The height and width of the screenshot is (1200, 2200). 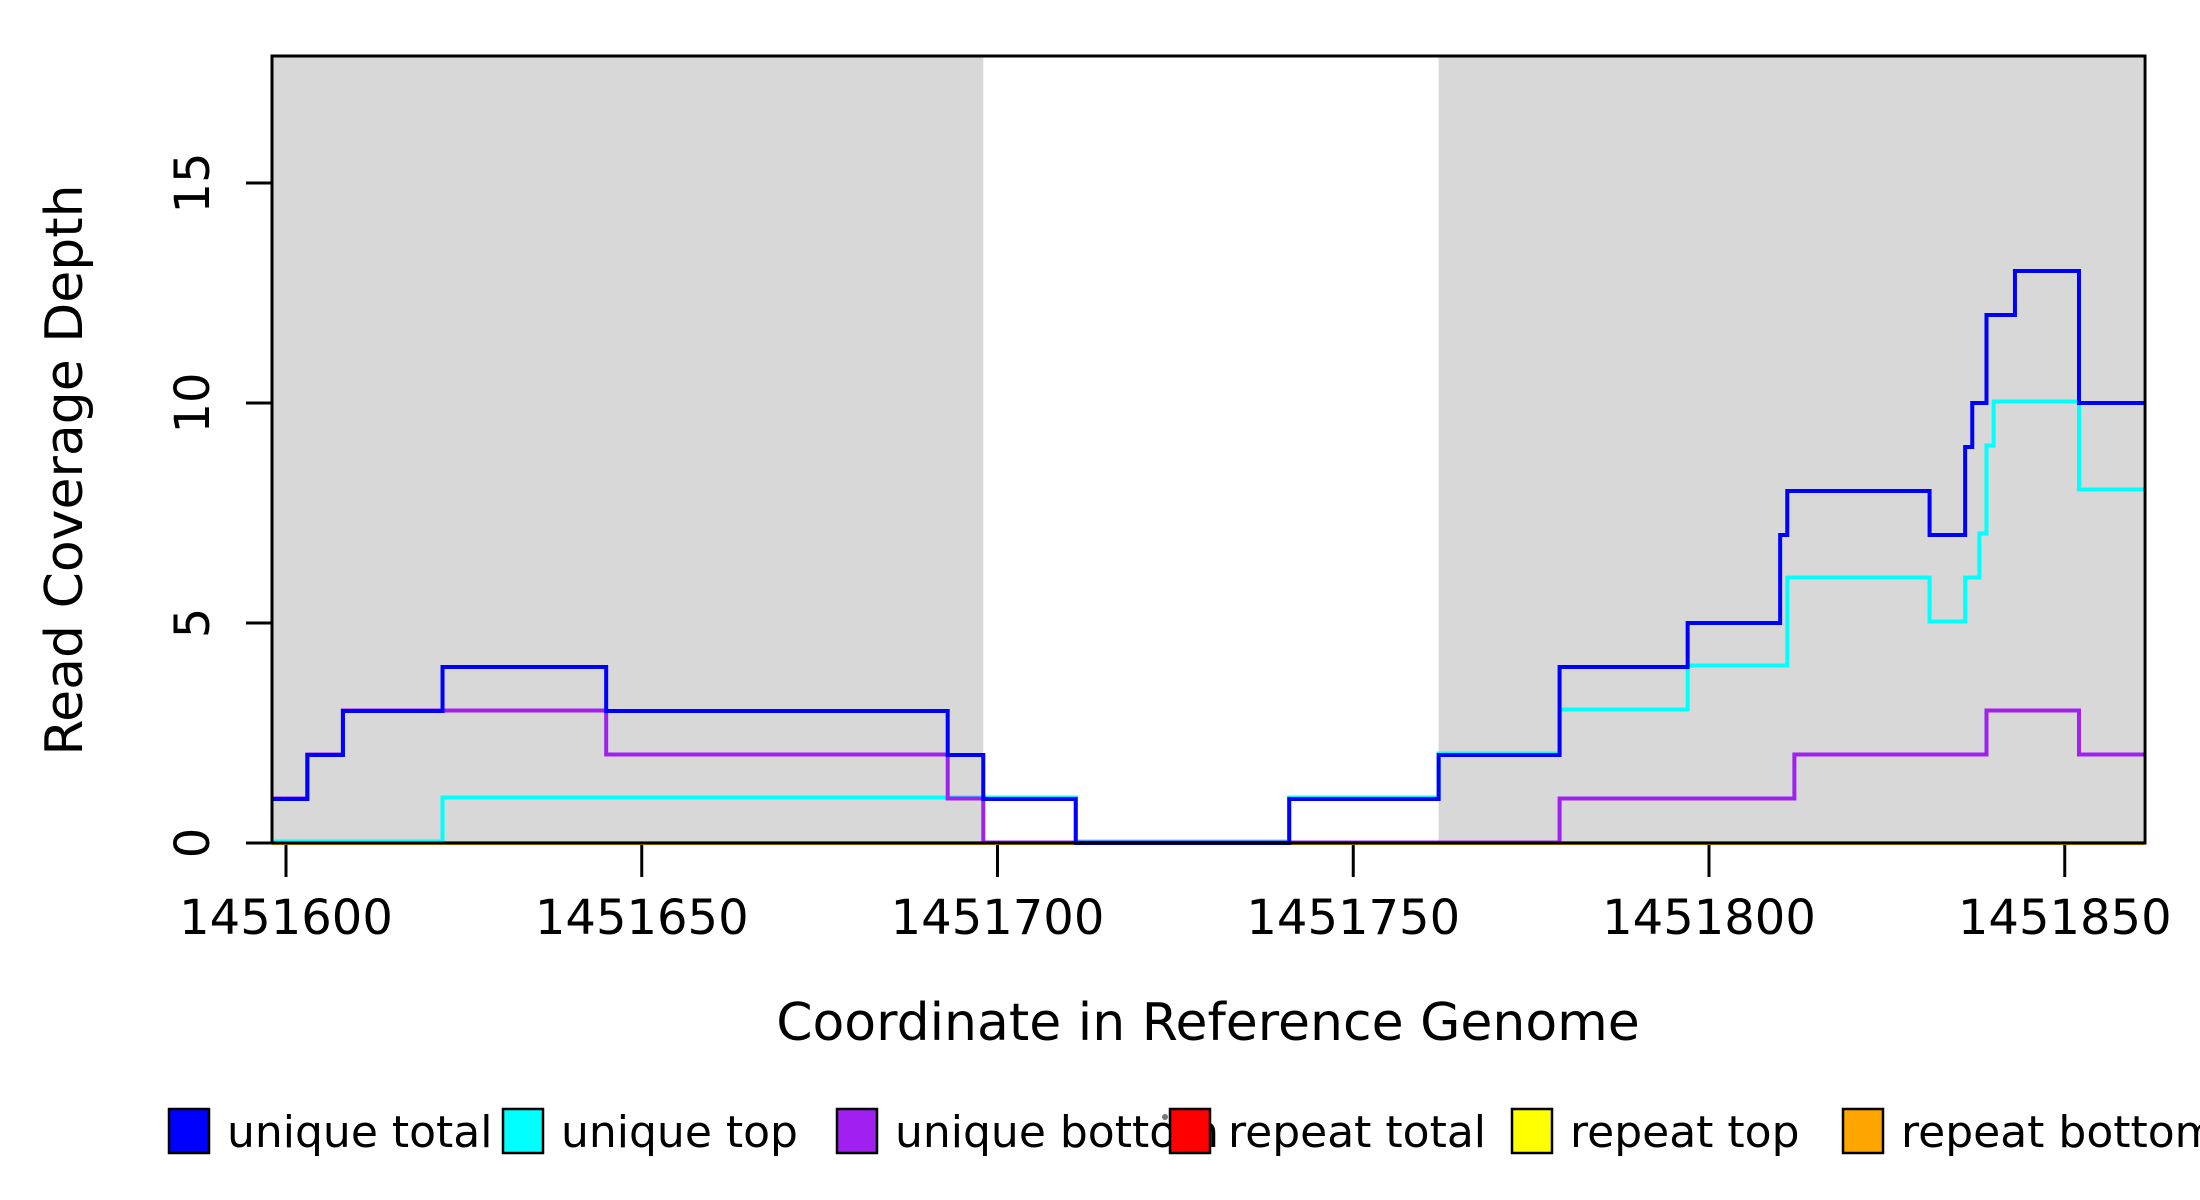 I want to click on legend-item-repeat-bottom: repeat bottom, so click(x=2020, y=1132).